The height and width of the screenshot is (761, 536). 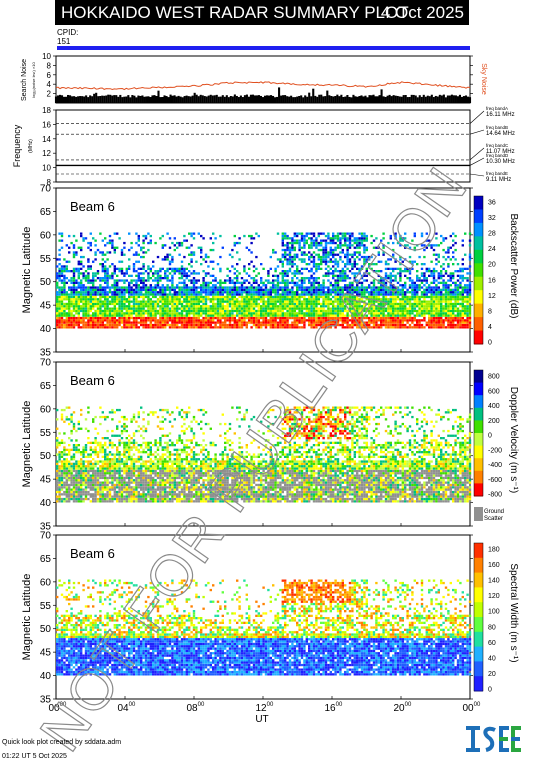 I want to click on lat-ytick-label: 70, so click(x=46, y=363).